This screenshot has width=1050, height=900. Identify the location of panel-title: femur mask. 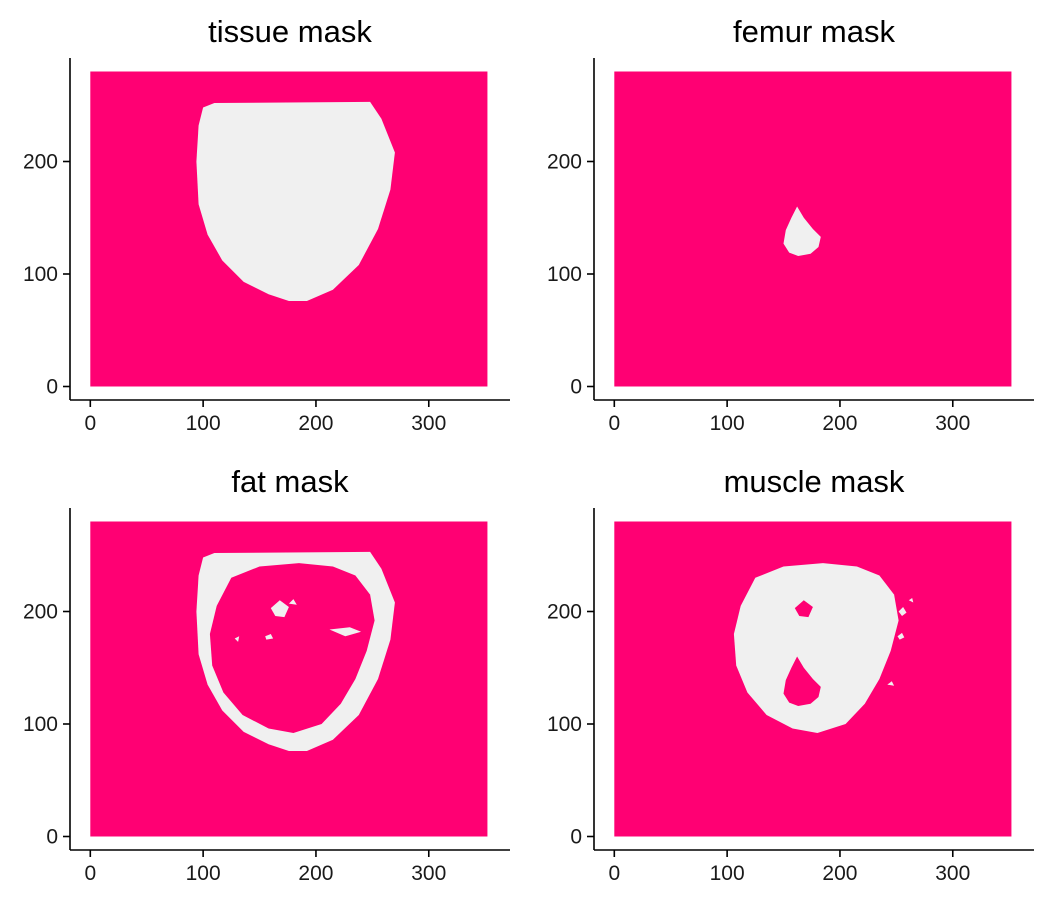
(814, 31).